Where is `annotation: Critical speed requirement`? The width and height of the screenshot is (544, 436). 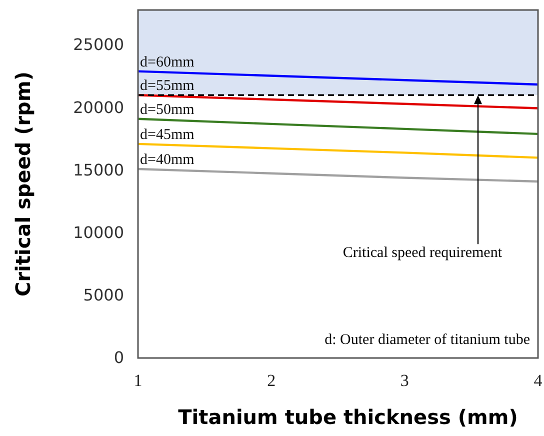 annotation: Critical speed requirement is located at coordinates (422, 253).